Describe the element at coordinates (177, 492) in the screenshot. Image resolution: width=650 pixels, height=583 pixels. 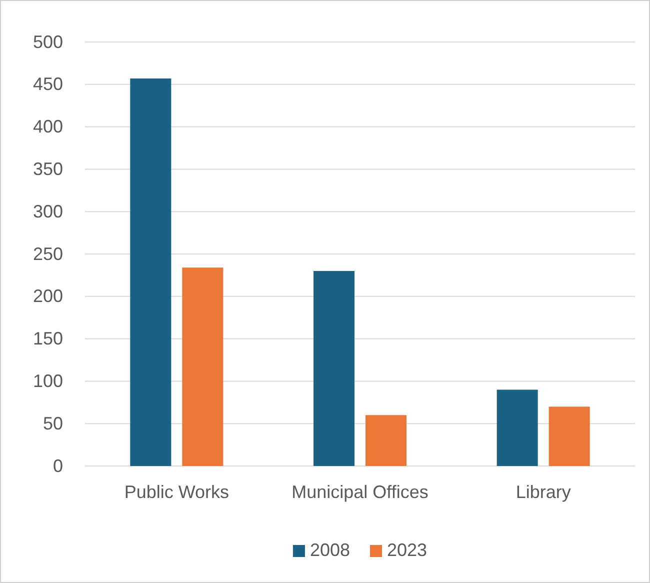
I see `x-tick-label: Public Works` at that location.